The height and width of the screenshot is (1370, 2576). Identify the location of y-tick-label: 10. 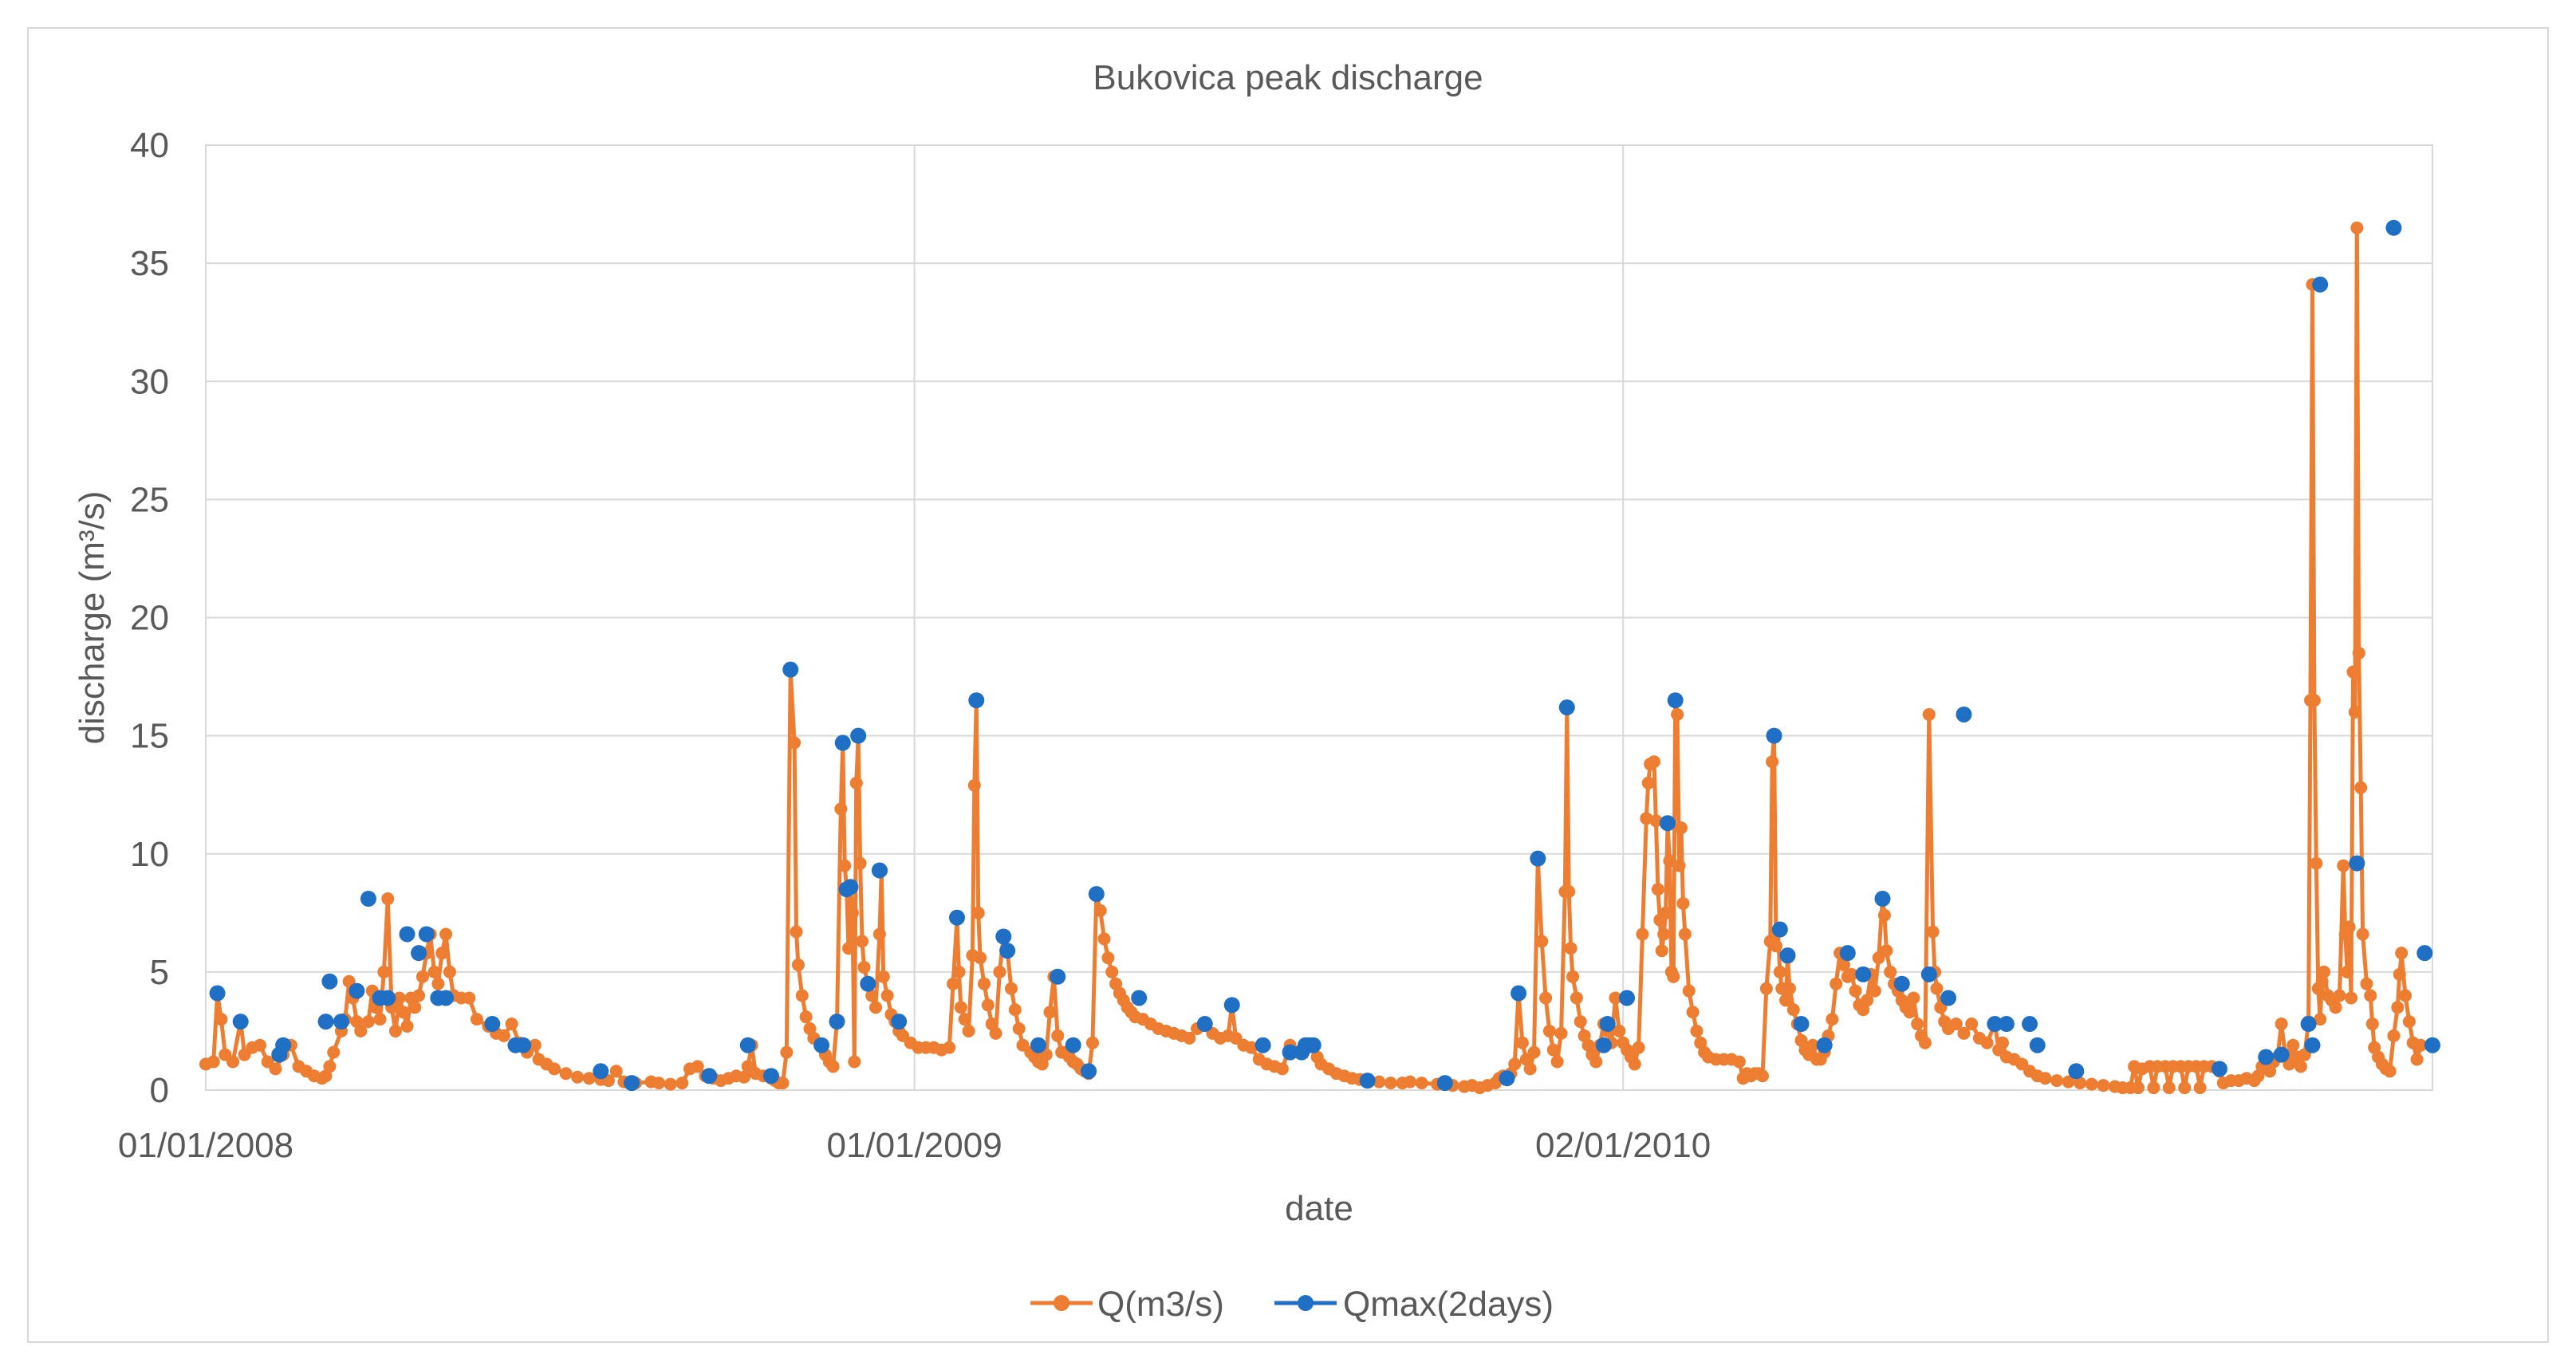
(149, 854).